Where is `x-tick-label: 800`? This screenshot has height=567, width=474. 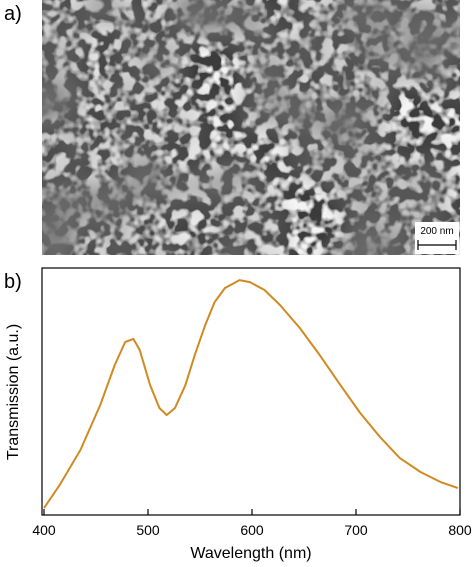 x-tick-label: 800 is located at coordinates (460, 530).